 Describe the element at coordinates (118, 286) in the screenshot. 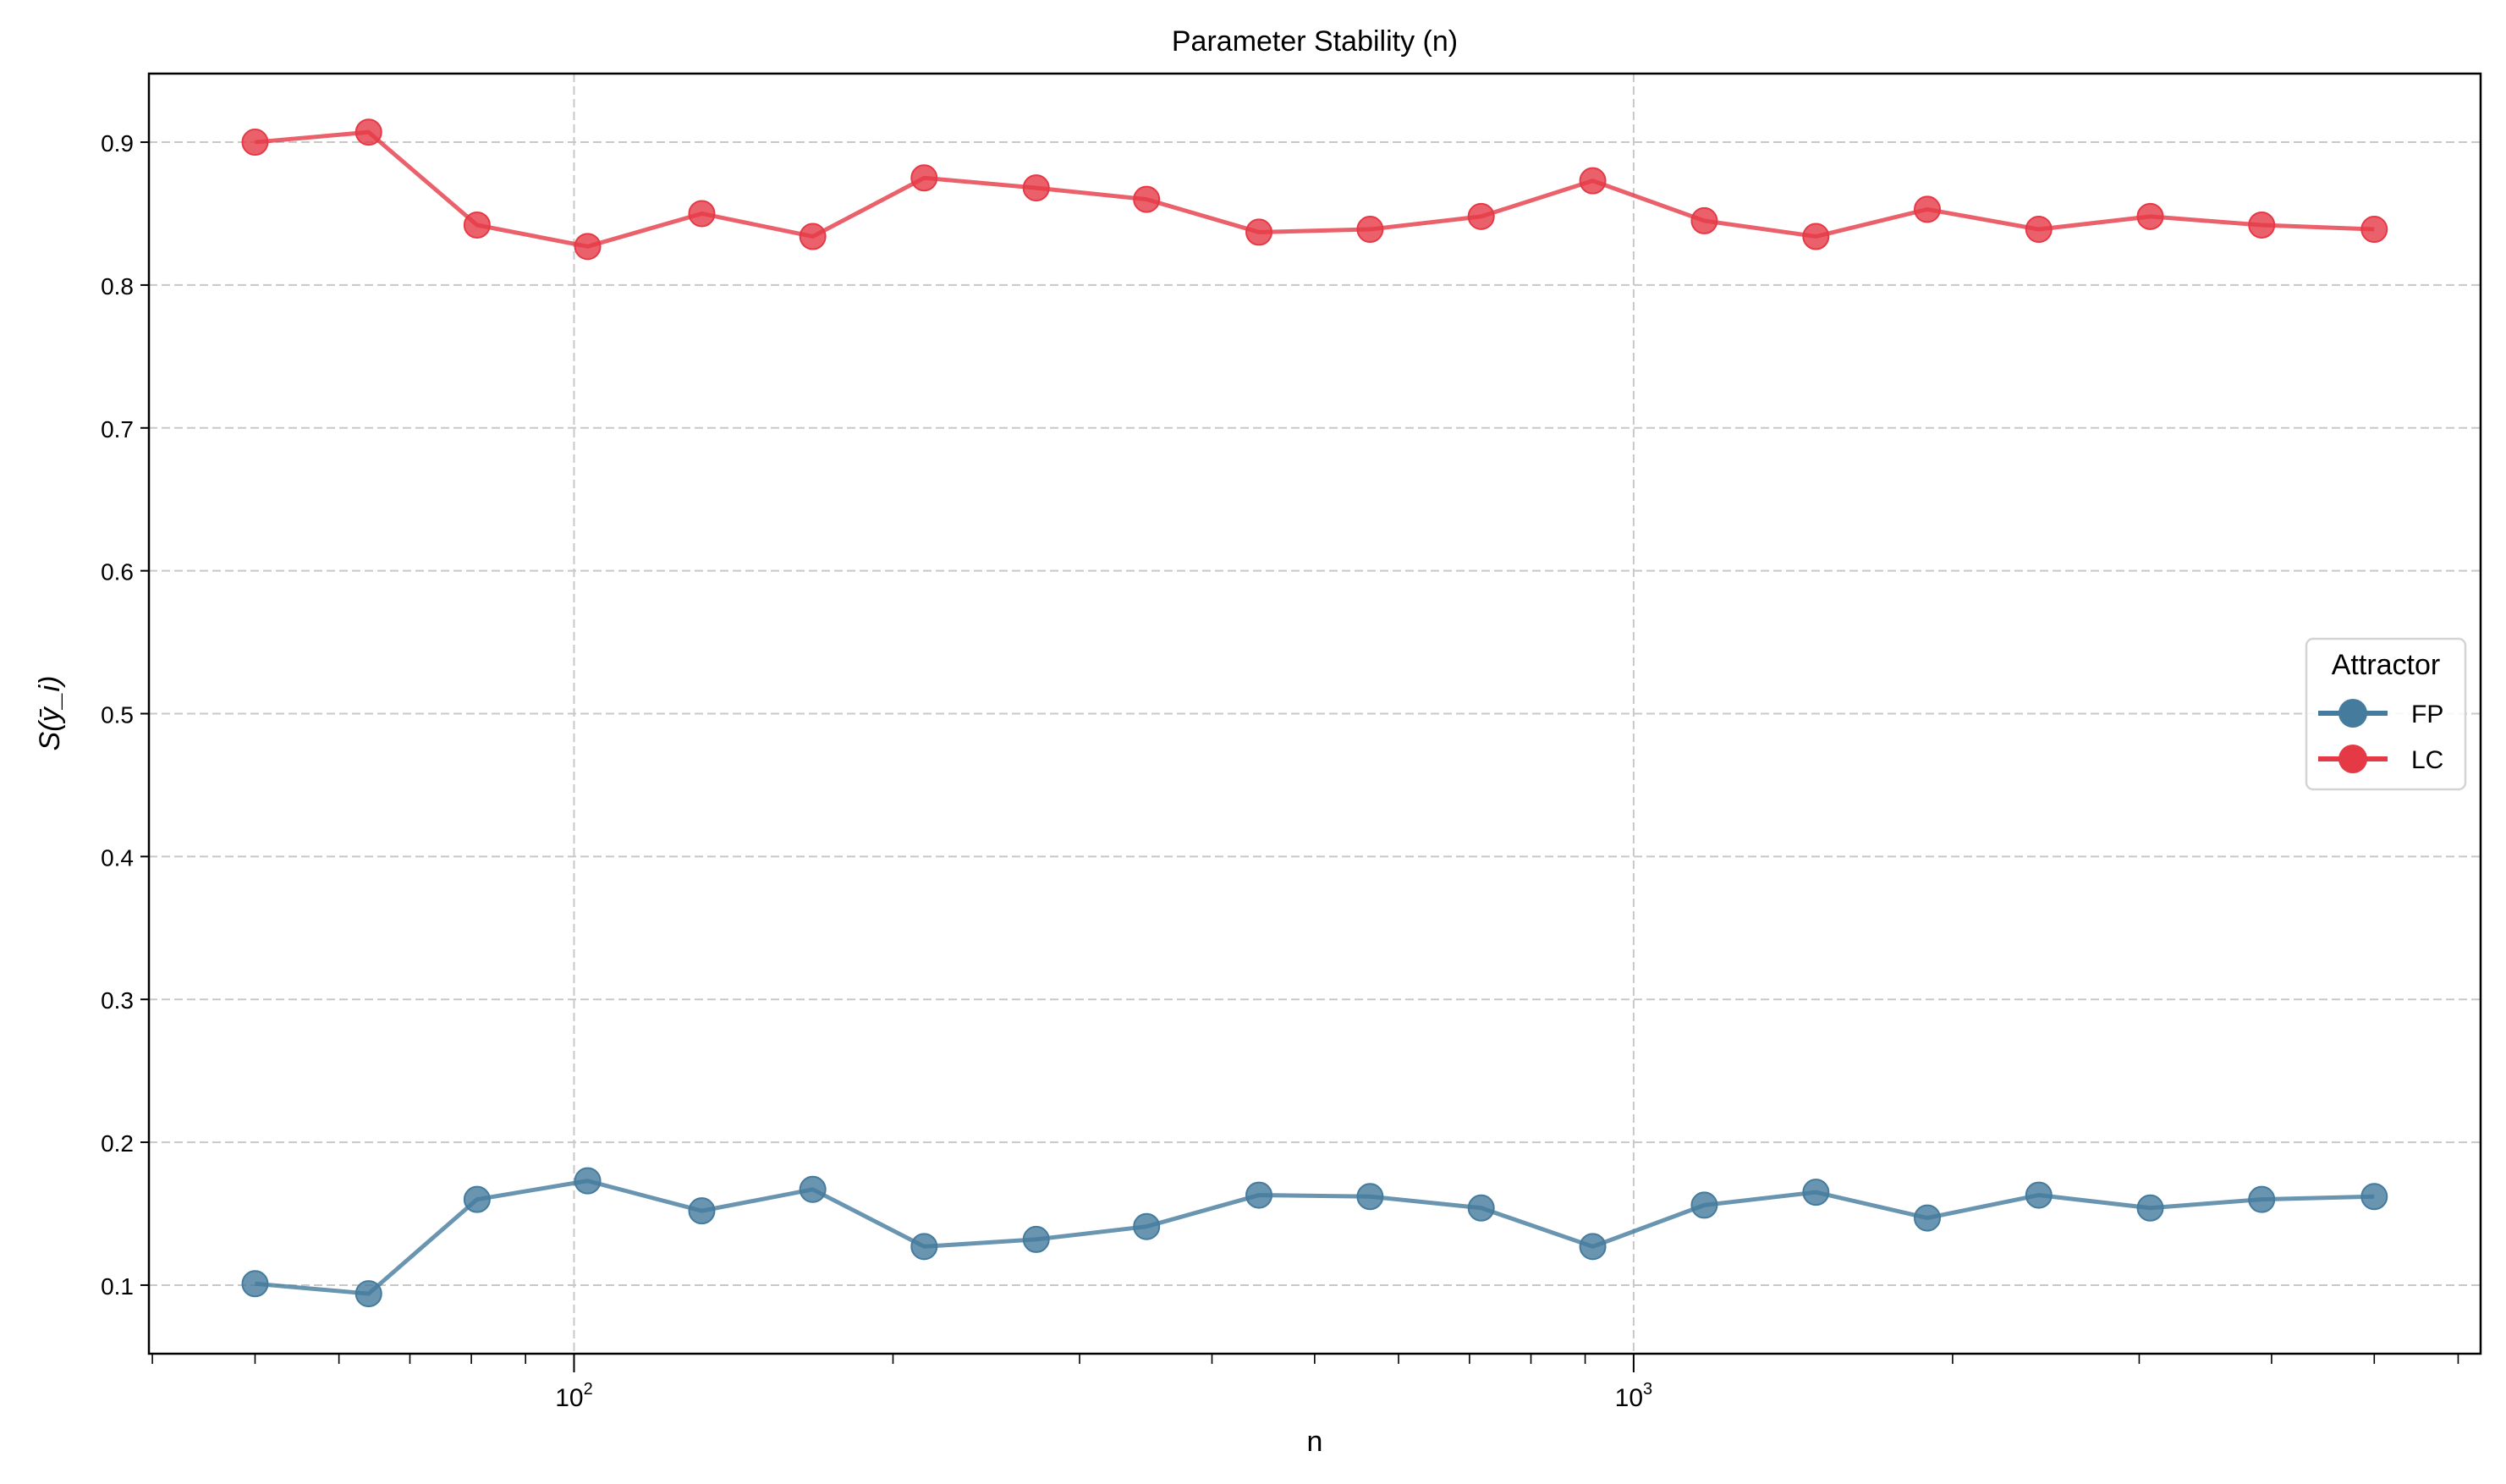

I see `y-tick-label: 0.8` at that location.